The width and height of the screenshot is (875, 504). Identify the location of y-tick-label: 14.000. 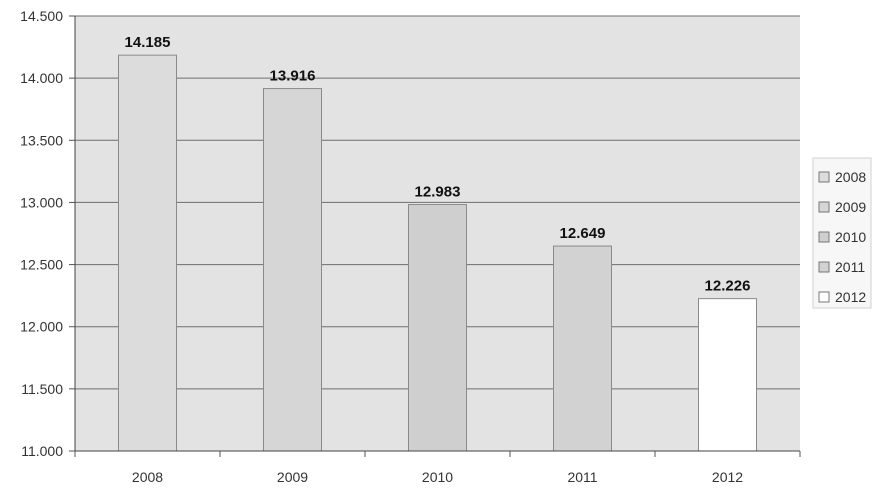
(41, 78).